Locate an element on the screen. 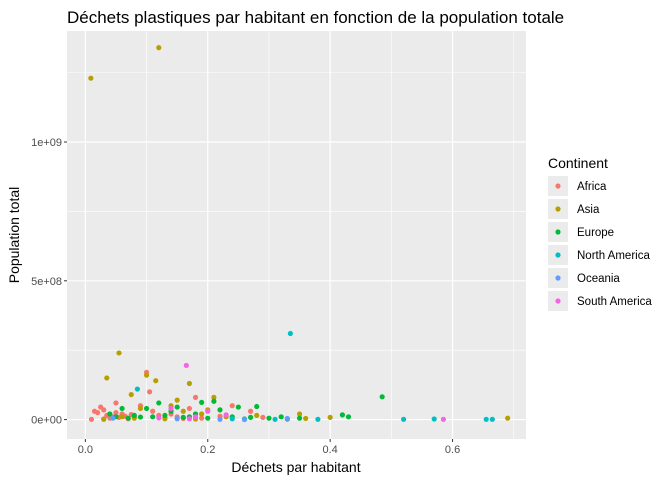  legend-swatch-north-america is located at coordinates (558, 255).